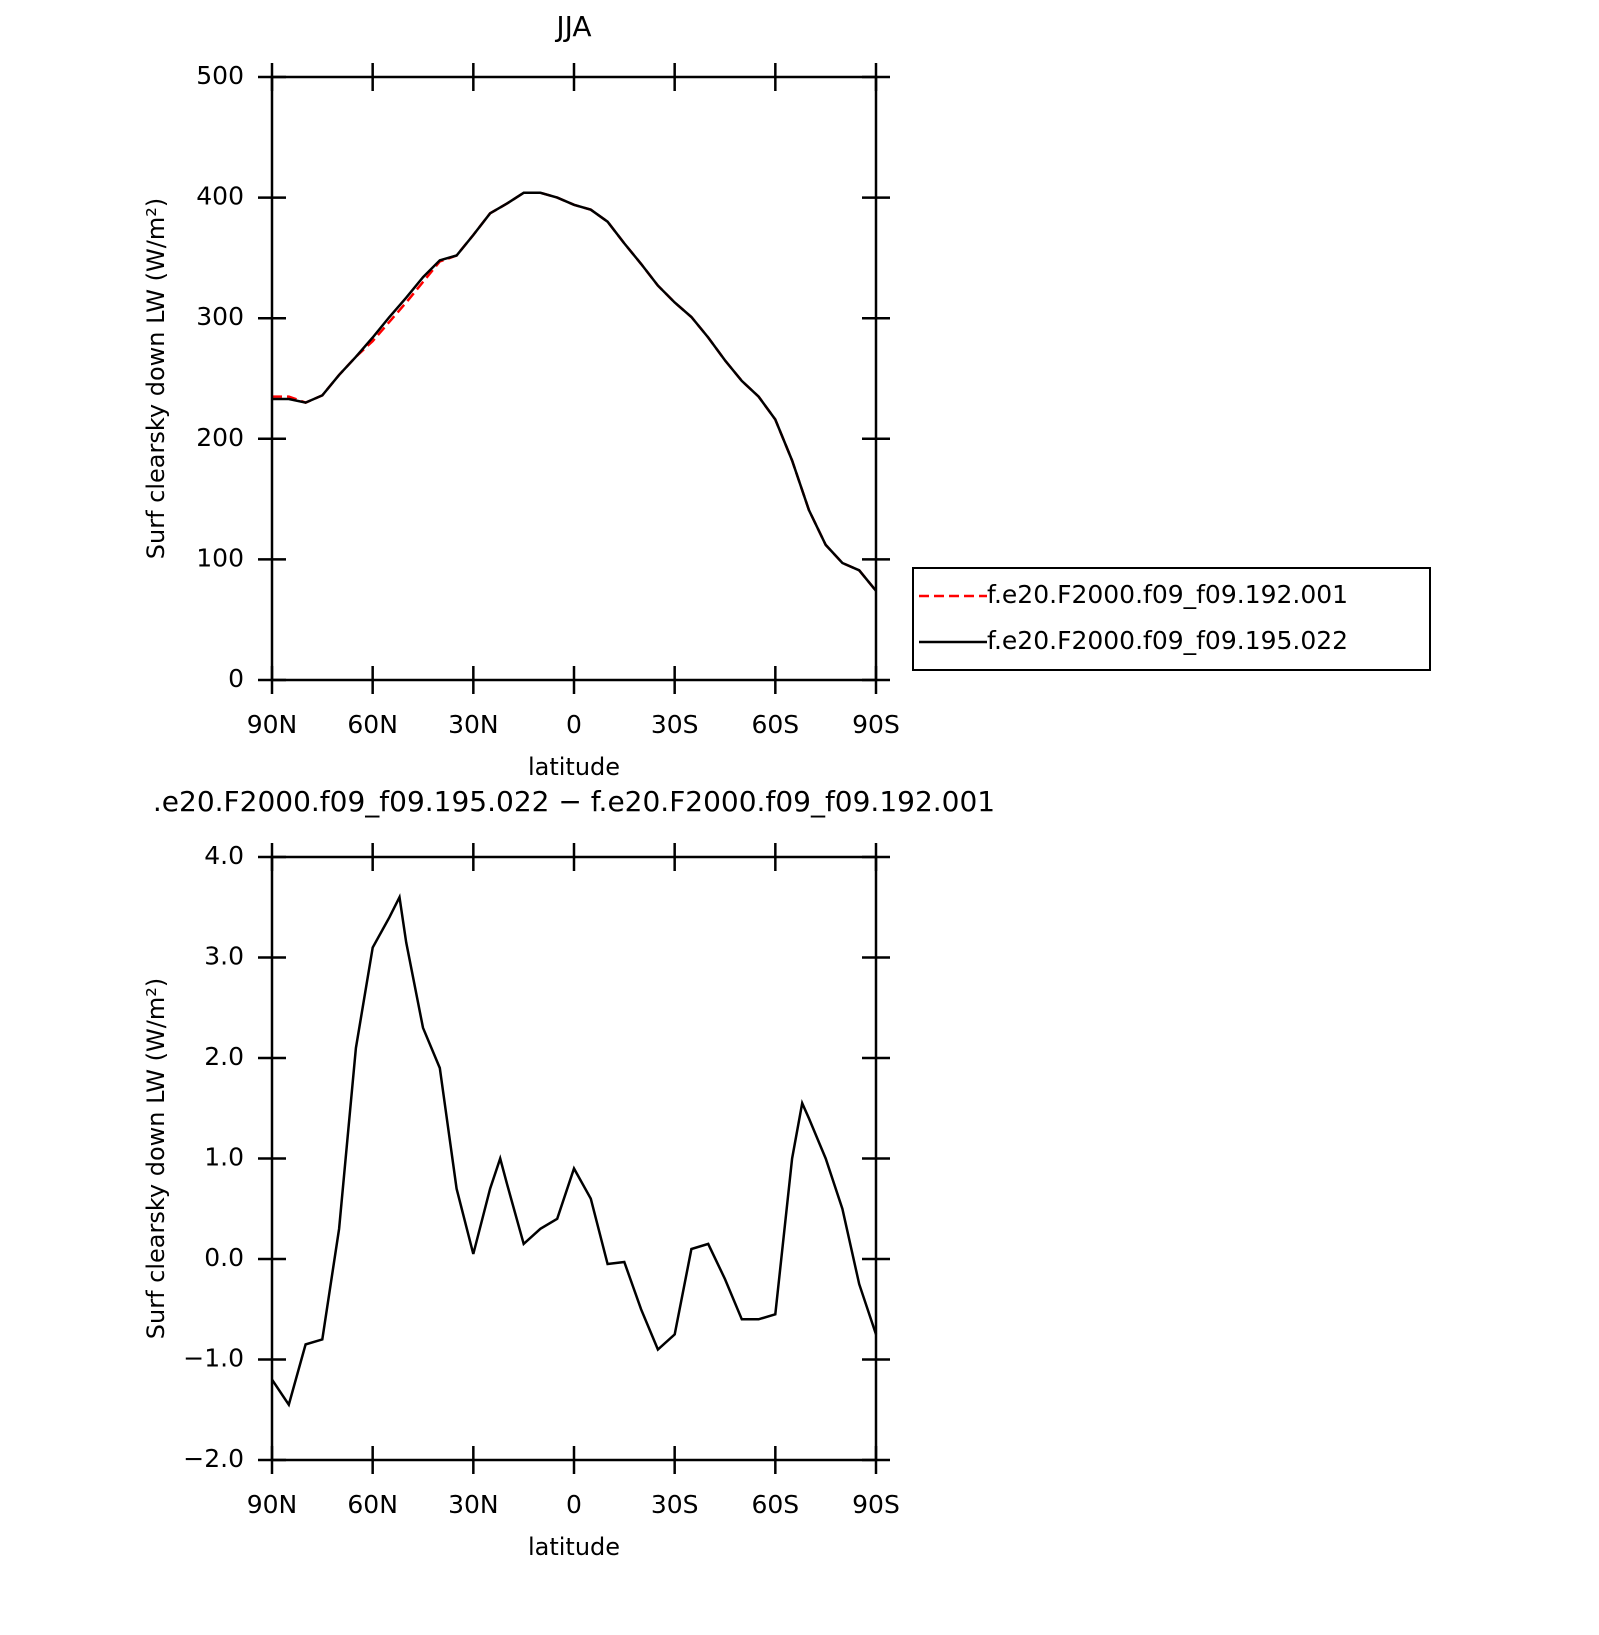 The height and width of the screenshot is (1635, 1599). I want to click on y-tick-label: −1.0, so click(213, 1358).